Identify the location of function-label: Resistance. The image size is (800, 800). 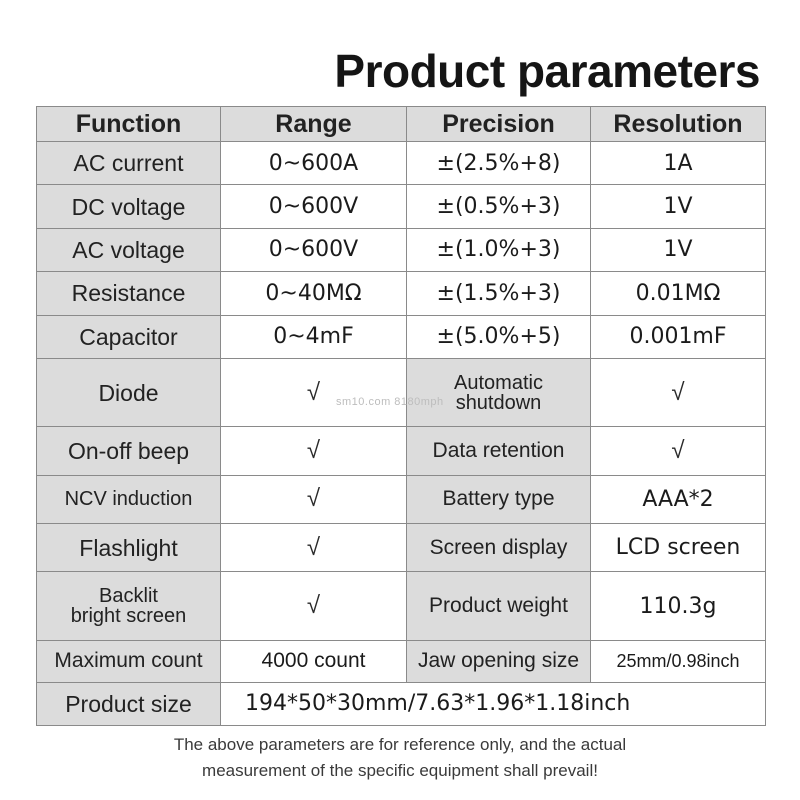
(128, 293).